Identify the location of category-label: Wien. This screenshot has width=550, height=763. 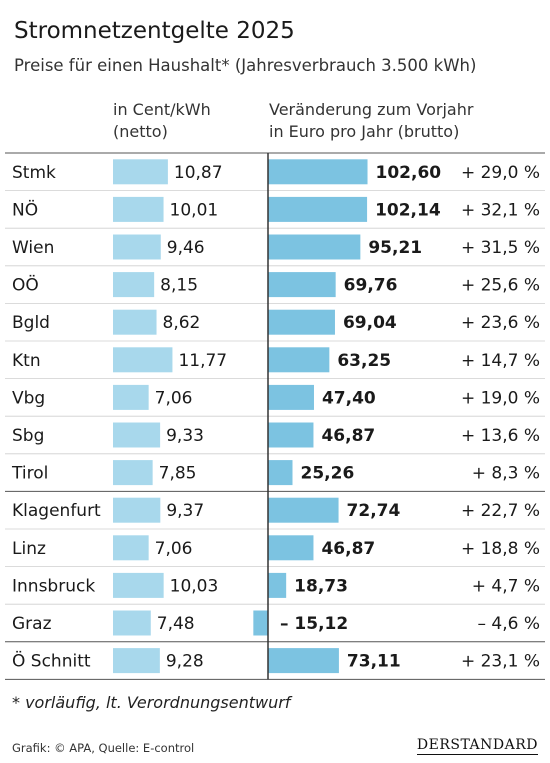
(33, 248).